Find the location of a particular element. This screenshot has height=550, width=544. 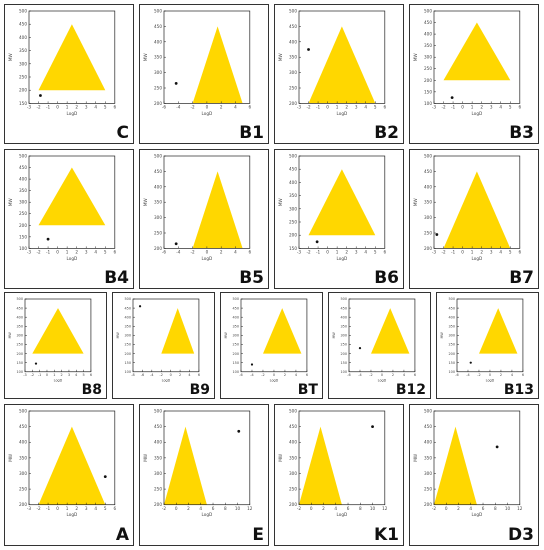

panel-label: B1 is located at coordinates (251, 133).